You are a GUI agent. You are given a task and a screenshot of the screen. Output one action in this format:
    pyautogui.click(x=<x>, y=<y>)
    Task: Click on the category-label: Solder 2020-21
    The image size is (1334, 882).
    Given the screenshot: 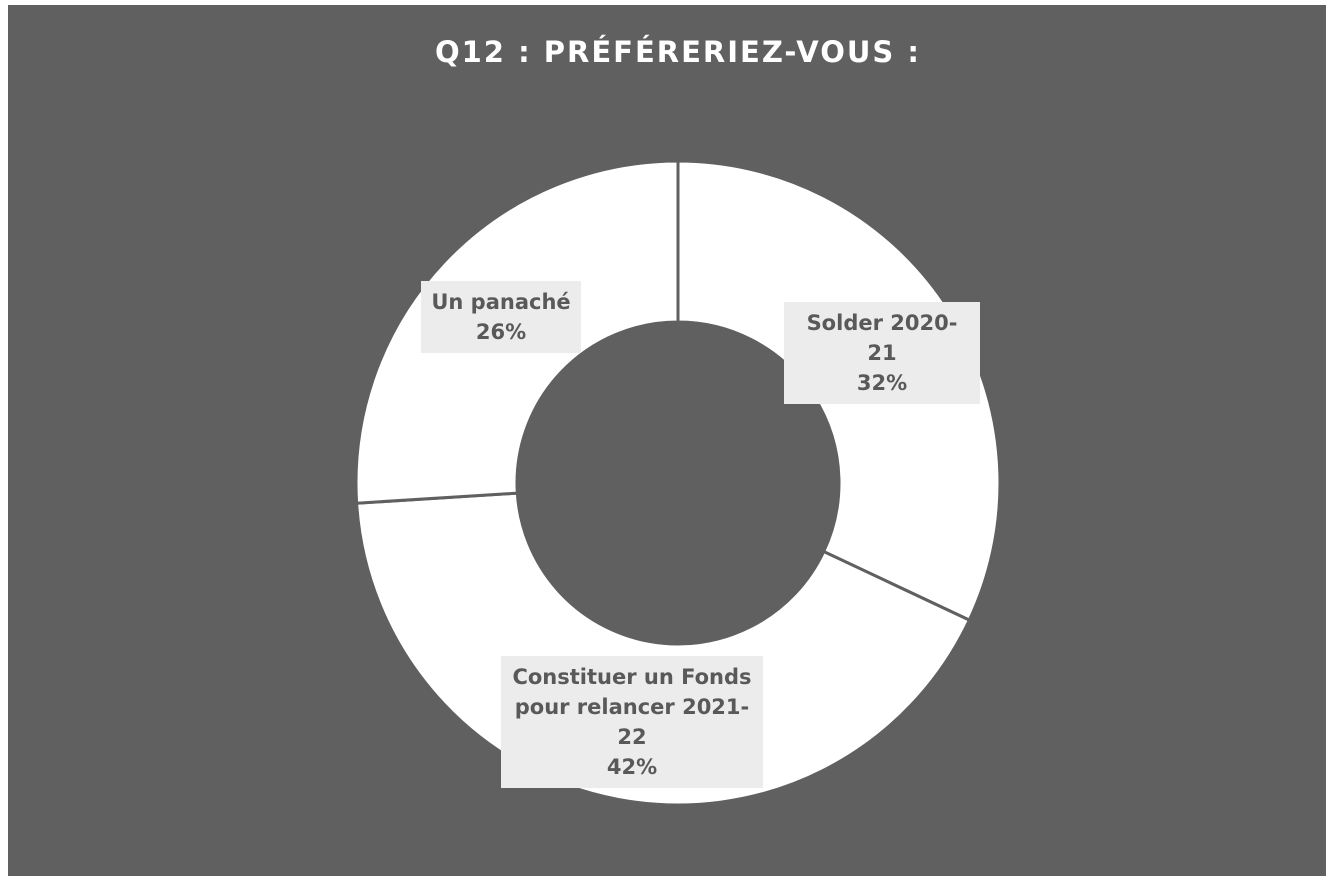 What is the action you would take?
    pyautogui.click(x=882, y=338)
    